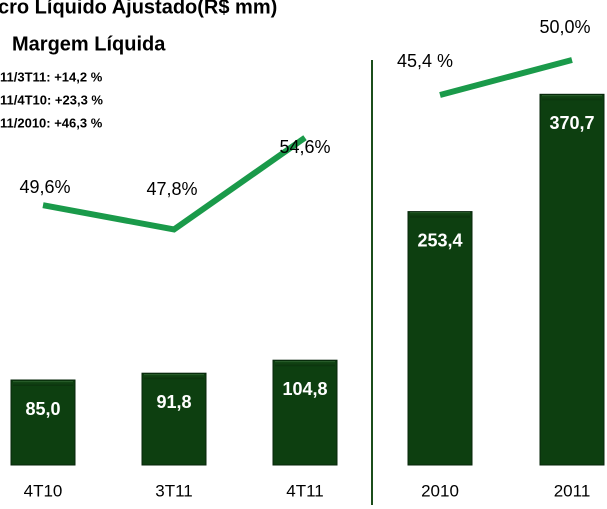 The height and width of the screenshot is (509, 607). Describe the element at coordinates (305, 490) in the screenshot. I see `x-tick-label: 4T11` at that location.